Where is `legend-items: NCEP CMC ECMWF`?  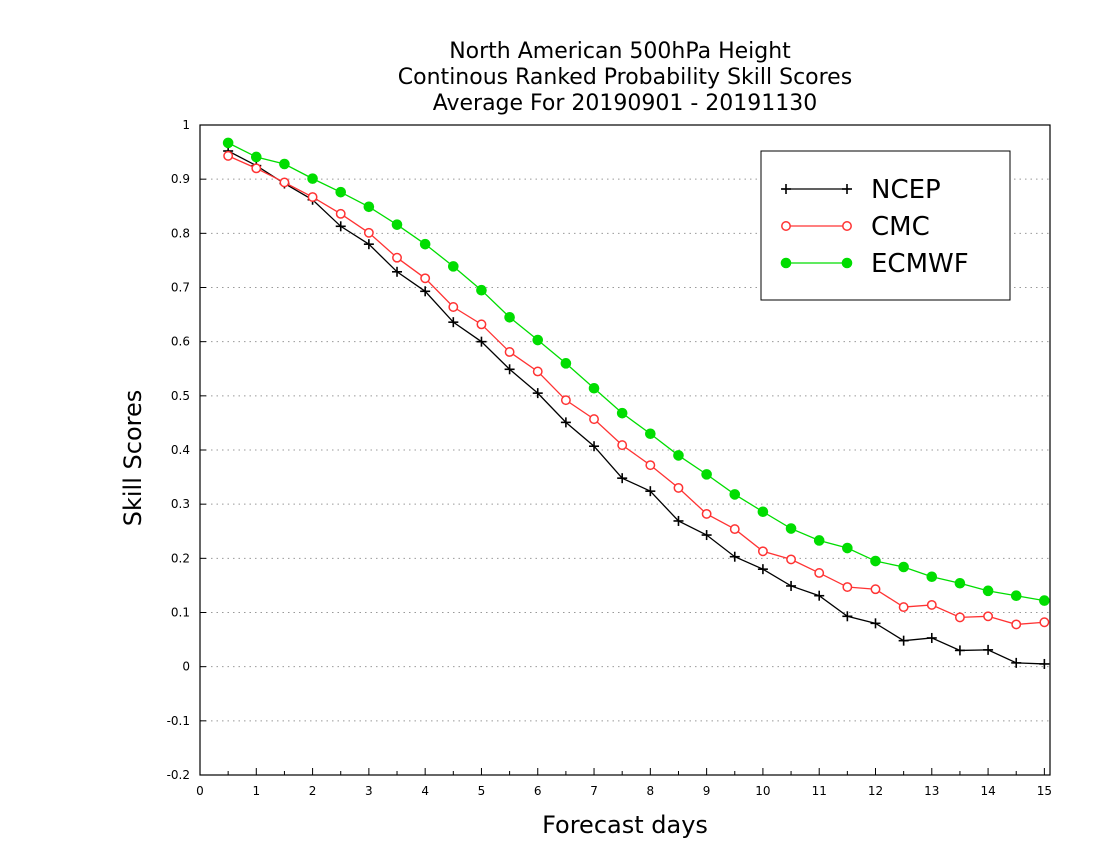 legend-items: NCEP CMC ECMWF is located at coordinates (874, 227).